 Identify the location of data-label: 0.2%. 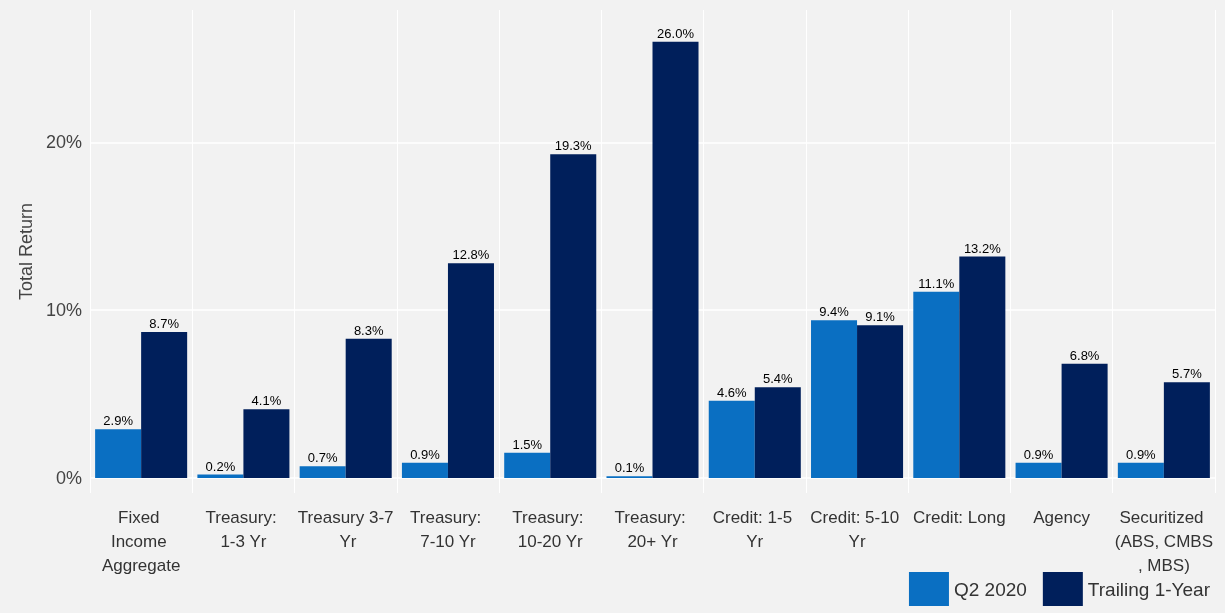
(220, 466).